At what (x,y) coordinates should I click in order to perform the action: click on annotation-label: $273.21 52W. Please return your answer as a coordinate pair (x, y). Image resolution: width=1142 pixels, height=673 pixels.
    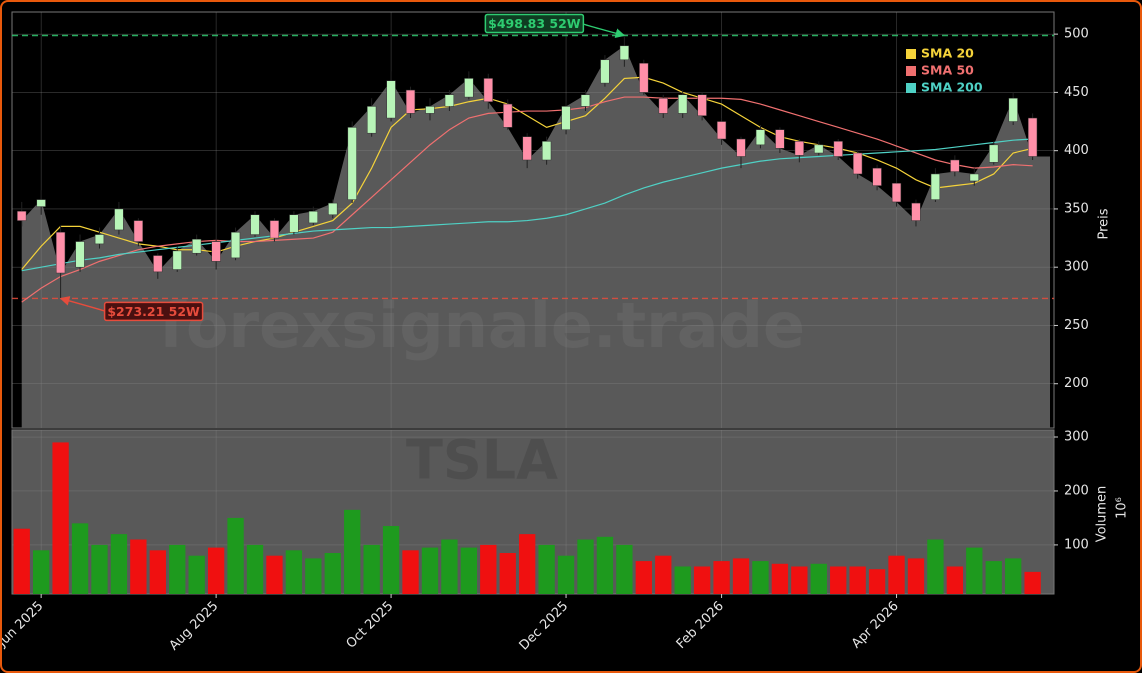
    Looking at the image, I should click on (153, 311).